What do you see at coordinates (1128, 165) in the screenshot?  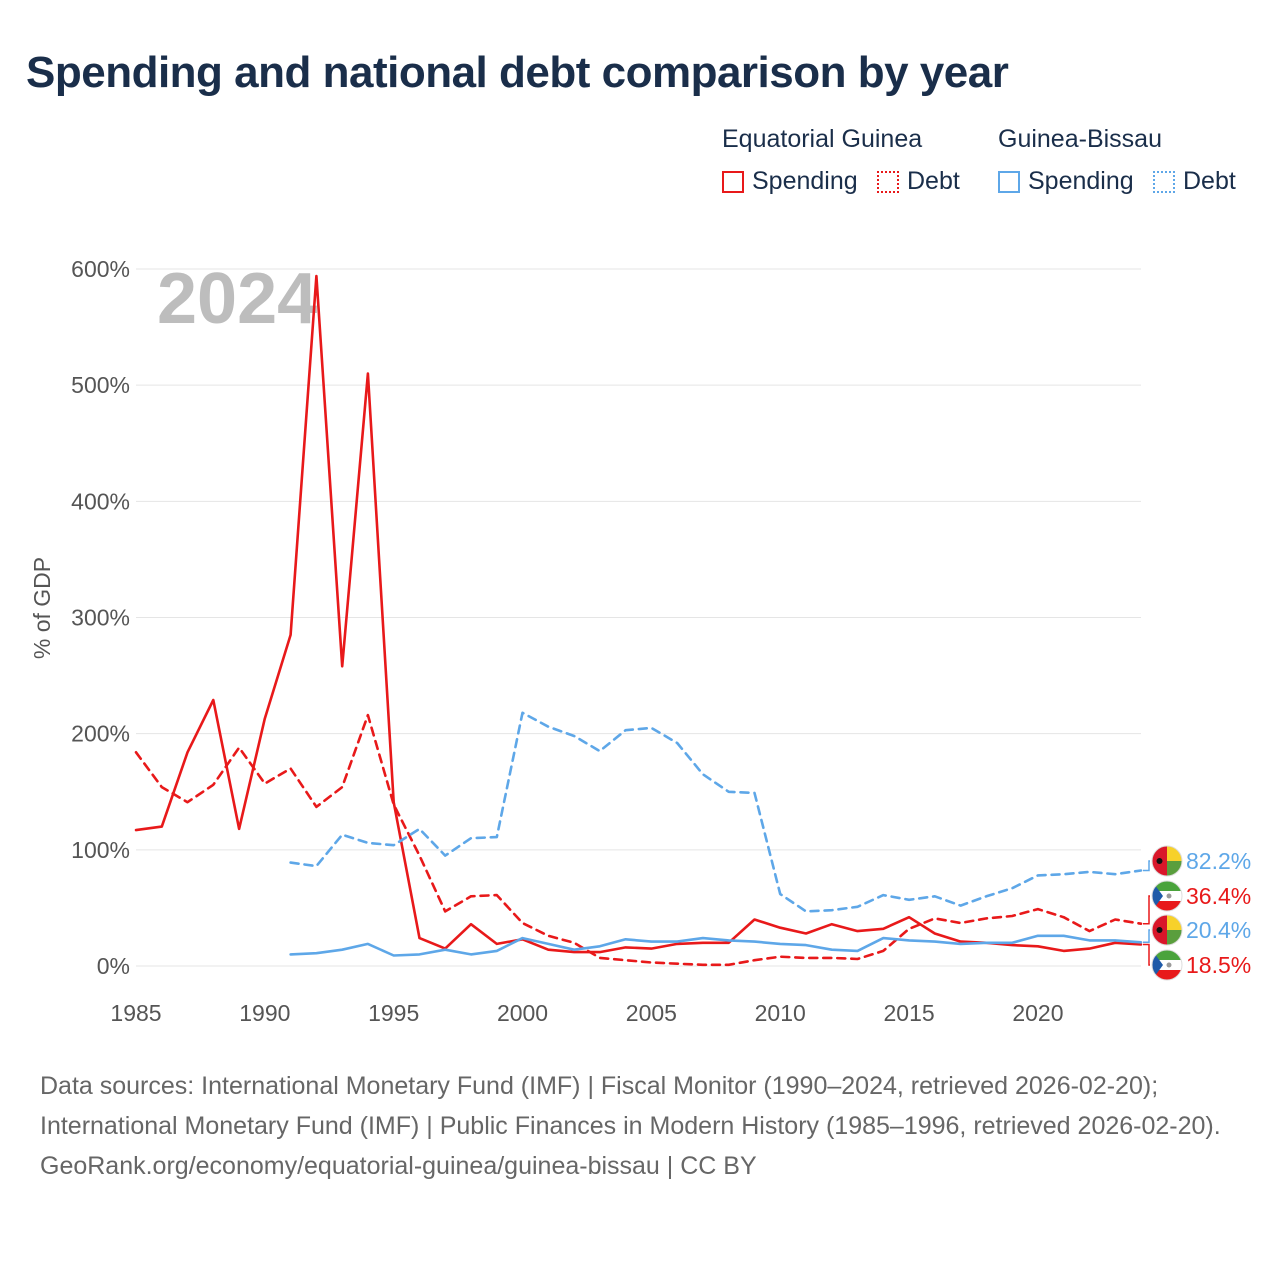 I see `legend-guinea-bissau: Guinea-Bissau Spending Debt` at bounding box center [1128, 165].